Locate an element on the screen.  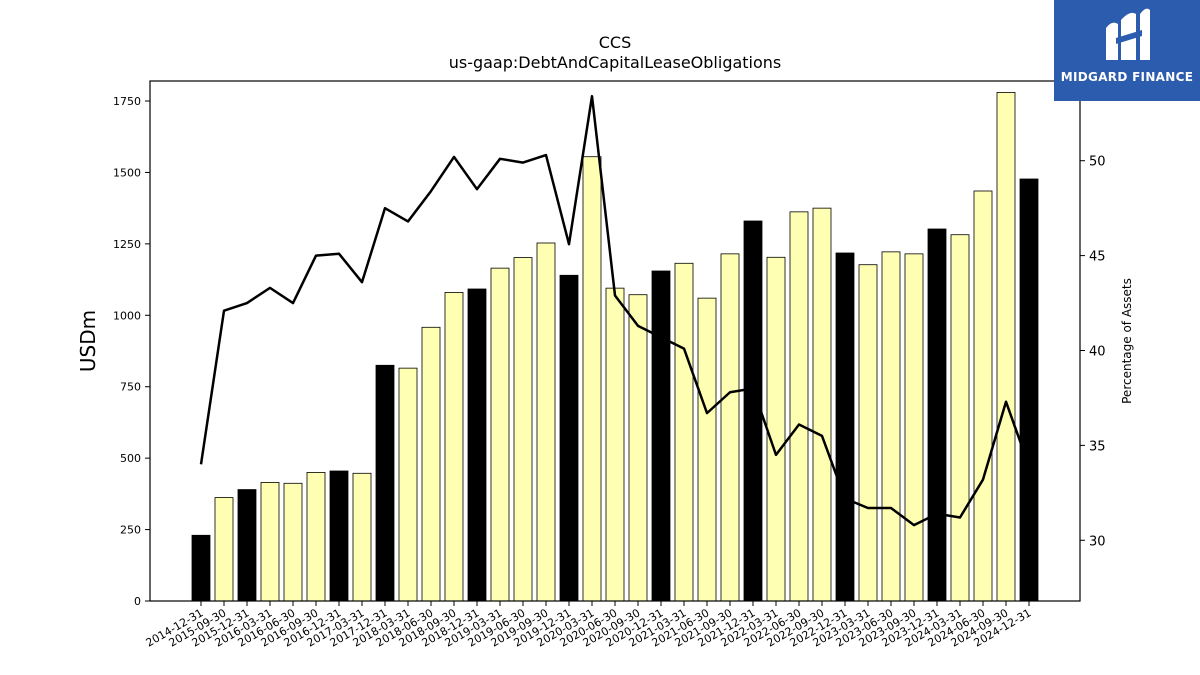
y2-axis-label: Percentage of Assets is located at coordinates (1127, 341).